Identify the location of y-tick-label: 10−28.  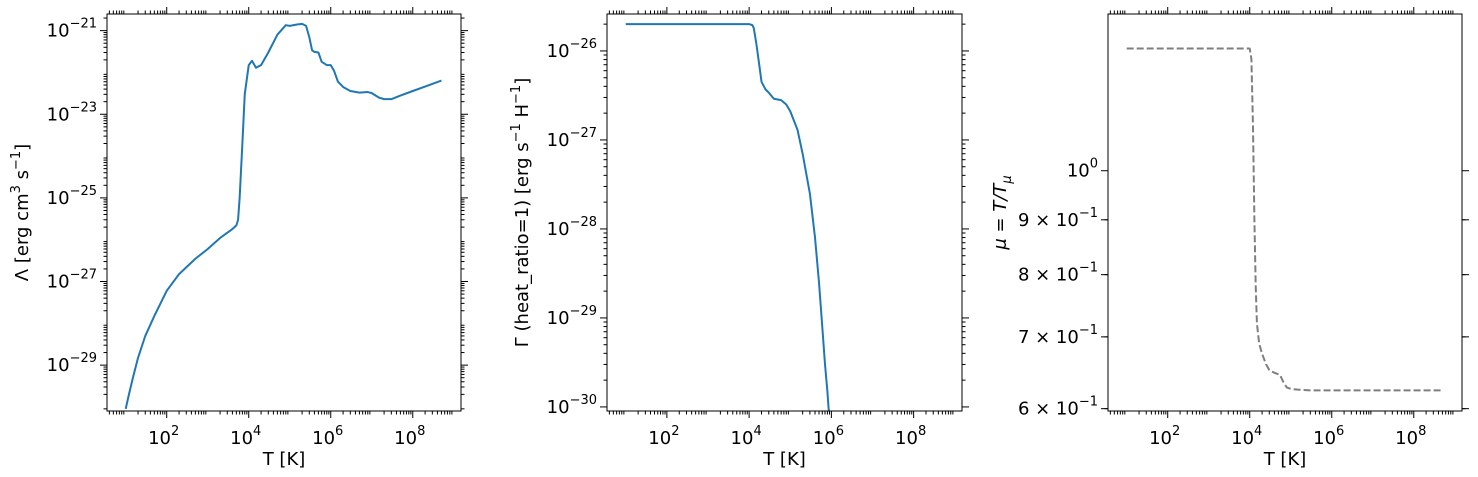
(572, 227).